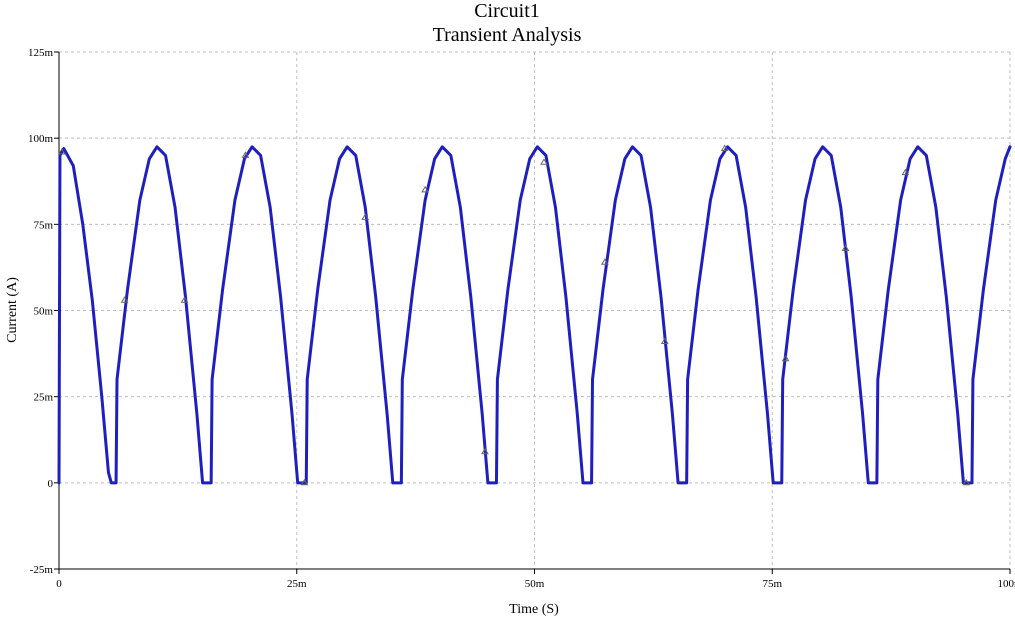 The width and height of the screenshot is (1015, 620). I want to click on y-tick-label-4: 75m, so click(43, 225).